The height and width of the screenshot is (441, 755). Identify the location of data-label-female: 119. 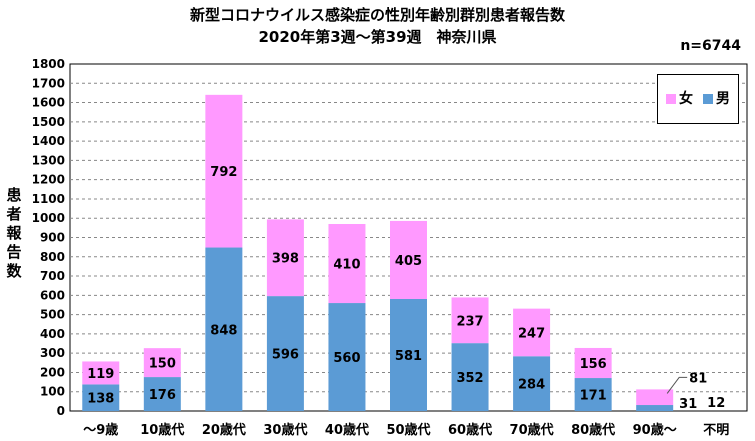
(100, 374).